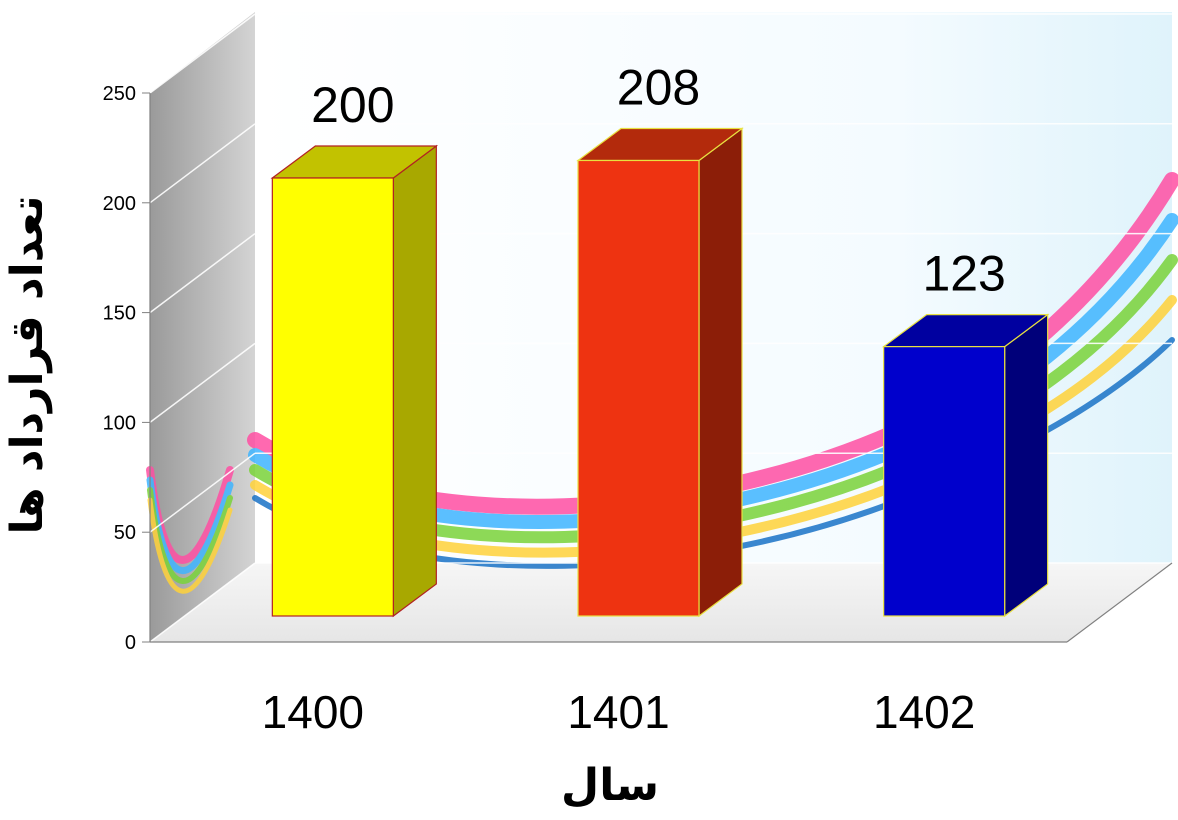 The width and height of the screenshot is (1178, 820). I want to click on data-label: 200, so click(352, 105).